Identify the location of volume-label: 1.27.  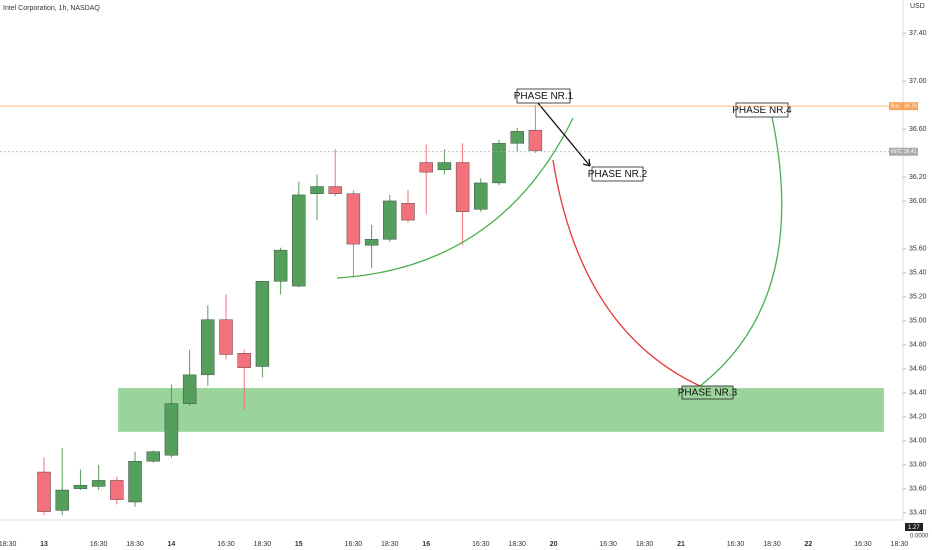
(914, 528).